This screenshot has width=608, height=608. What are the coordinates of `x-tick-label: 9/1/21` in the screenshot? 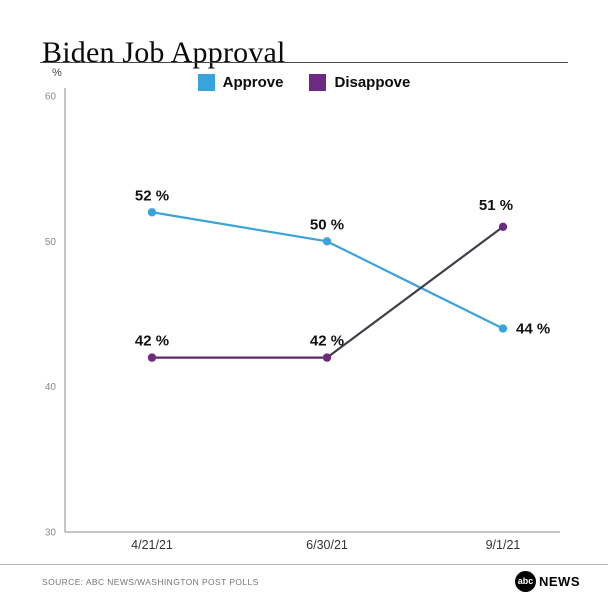 It's located at (503, 545).